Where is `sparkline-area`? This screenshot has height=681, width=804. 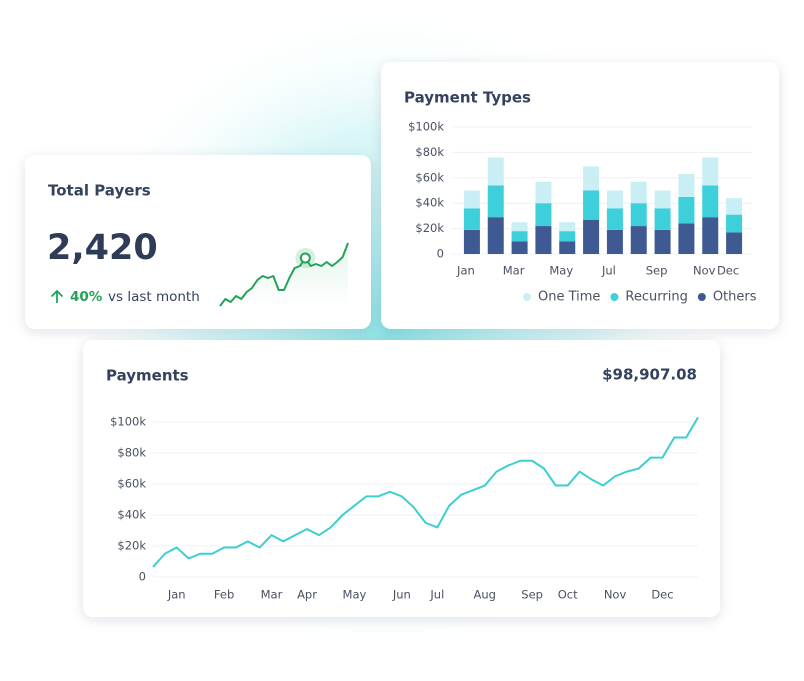
sparkline-area is located at coordinates (284, 274).